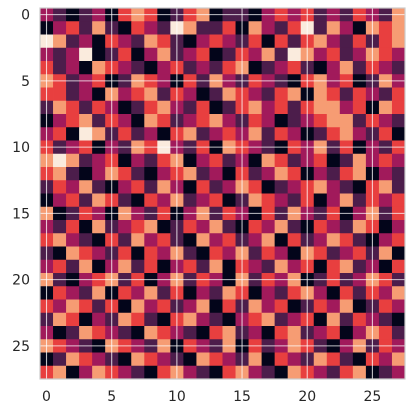 The height and width of the screenshot is (416, 419). I want to click on x-tick-label: 15, so click(242, 397).